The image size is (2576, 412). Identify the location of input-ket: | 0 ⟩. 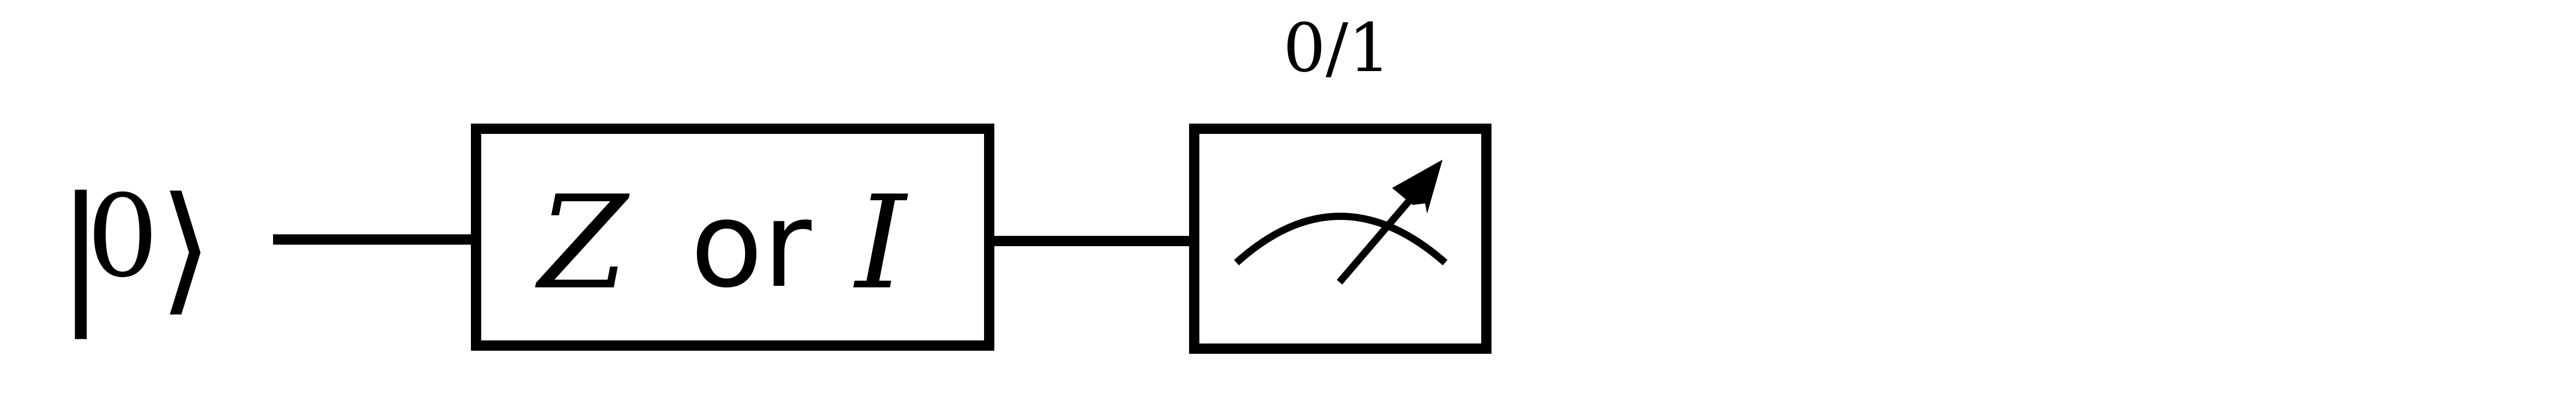
(135, 254).